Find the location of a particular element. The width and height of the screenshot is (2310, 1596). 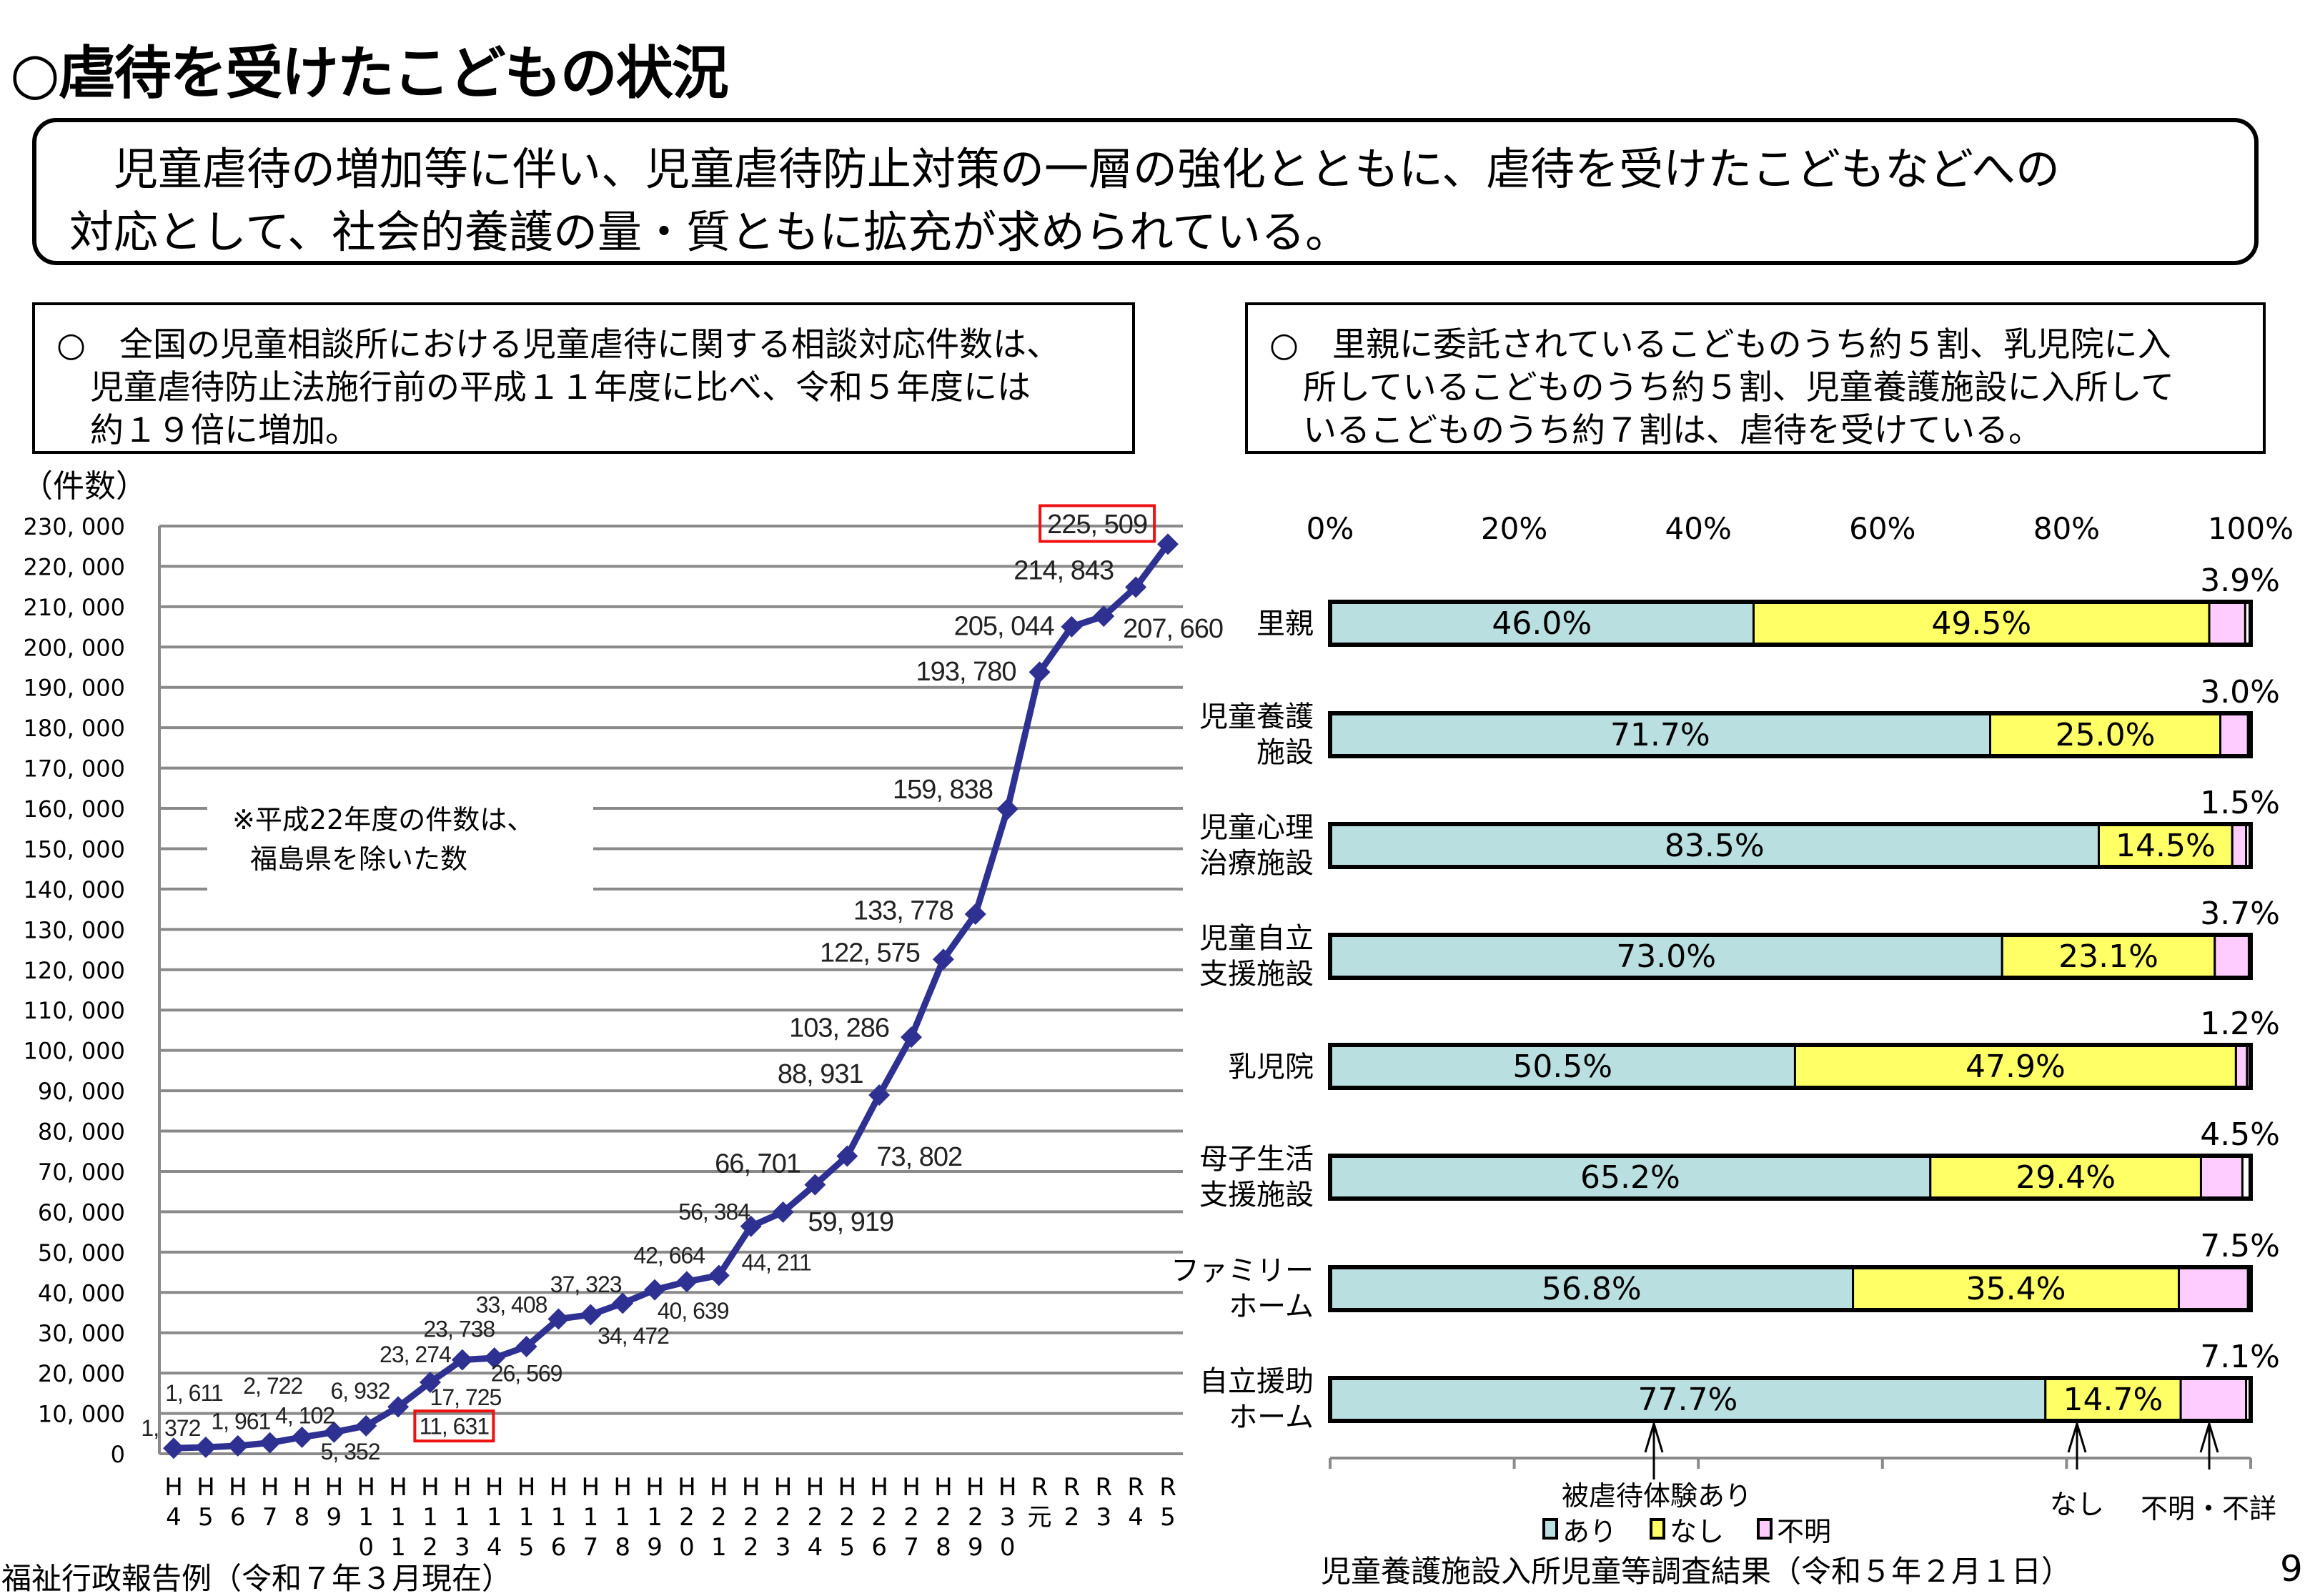

y-tick-label: 200, 000 is located at coordinates (75, 647).